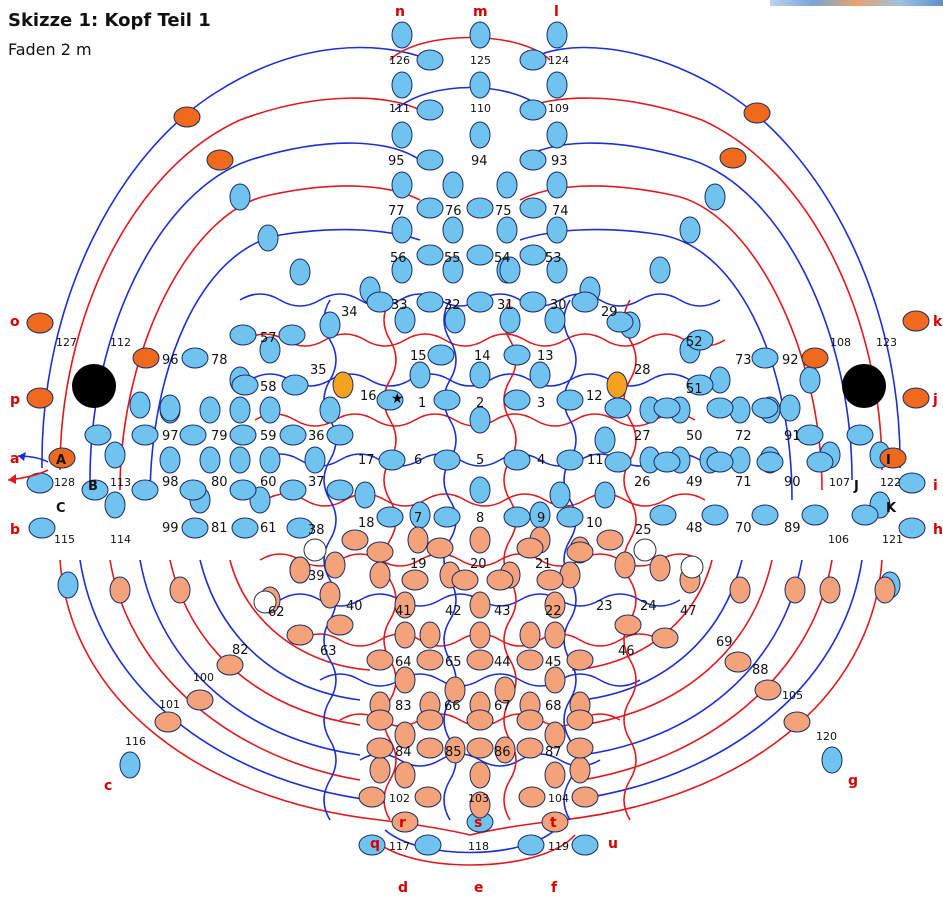 The image size is (943, 902). I want to click on star-icon: ★, so click(397, 399).